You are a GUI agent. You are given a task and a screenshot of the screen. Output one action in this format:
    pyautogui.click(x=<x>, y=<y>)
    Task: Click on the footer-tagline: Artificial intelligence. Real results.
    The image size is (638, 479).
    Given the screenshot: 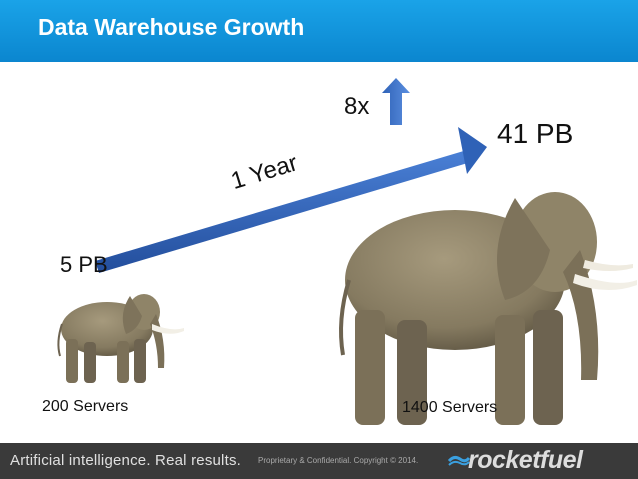 What is the action you would take?
    pyautogui.click(x=126, y=460)
    